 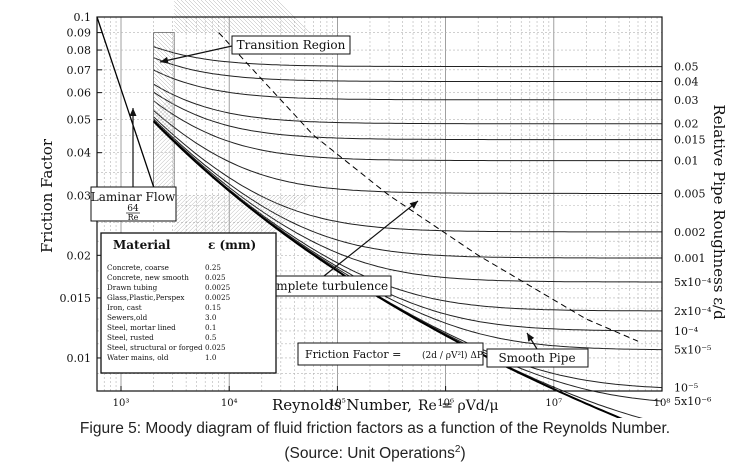 I want to click on smooth-pipe-arrow-head, so click(x=531, y=337).